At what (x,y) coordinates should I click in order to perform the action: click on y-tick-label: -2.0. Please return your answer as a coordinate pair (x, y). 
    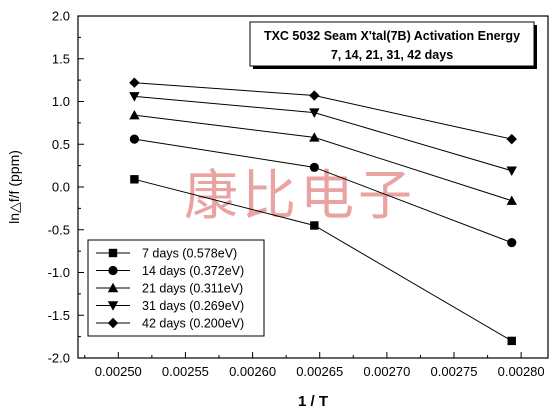
    Looking at the image, I should click on (59, 358).